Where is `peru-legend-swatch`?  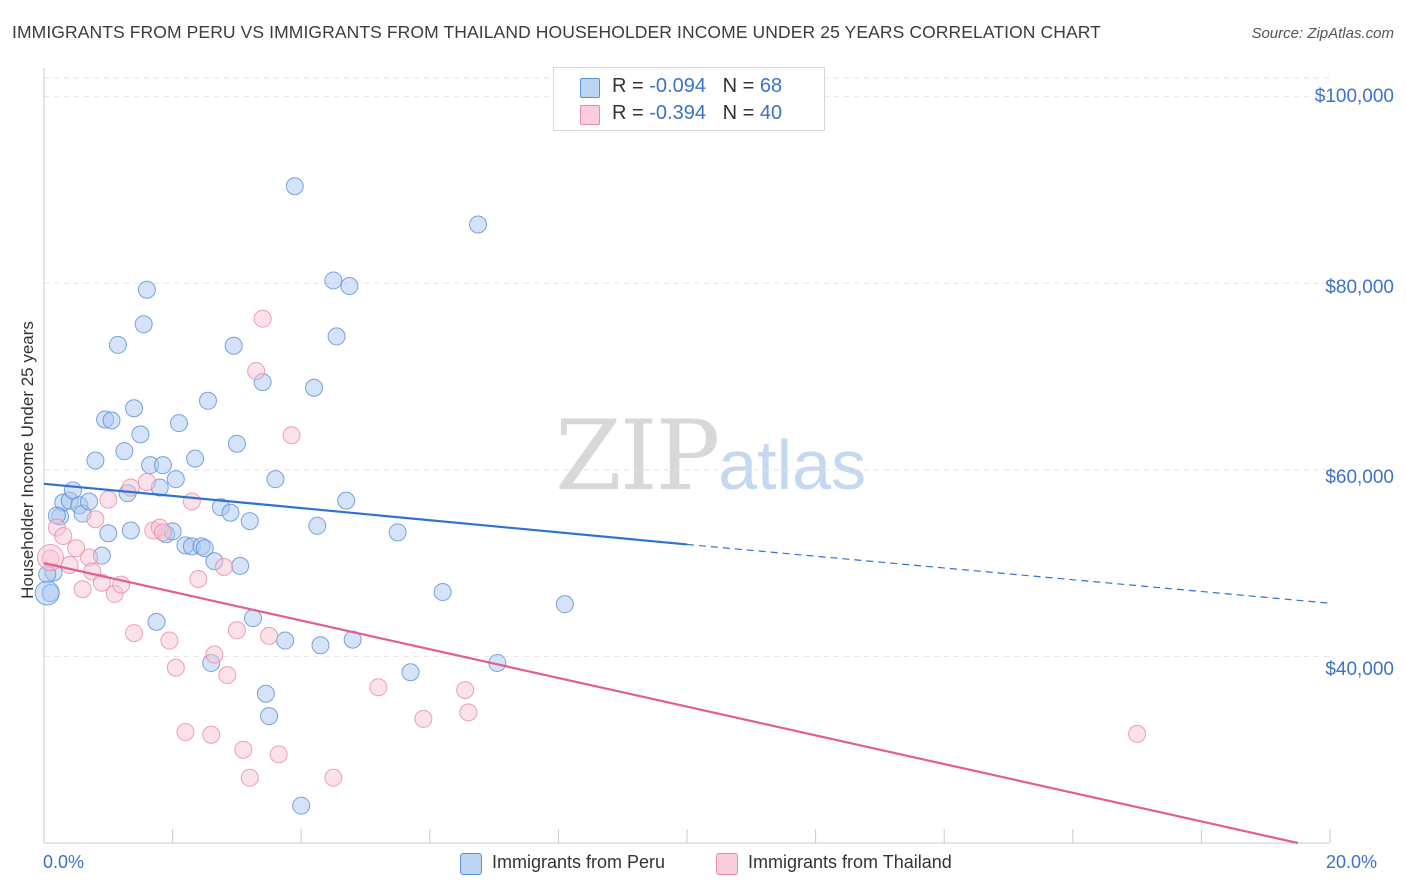 peru-legend-swatch is located at coordinates (471, 864).